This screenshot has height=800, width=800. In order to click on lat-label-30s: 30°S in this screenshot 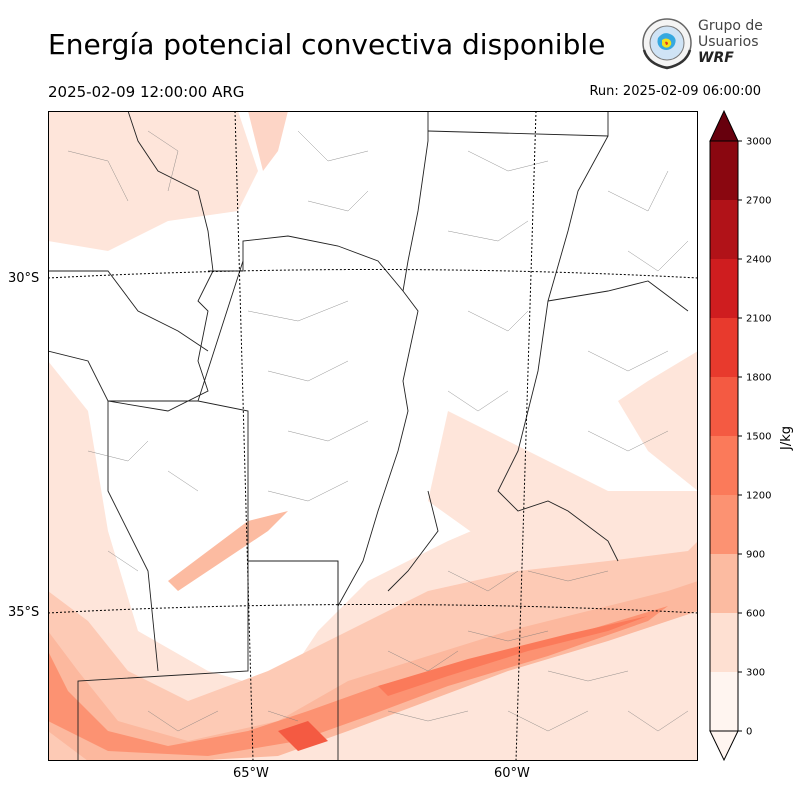, I will do `click(24, 278)`.